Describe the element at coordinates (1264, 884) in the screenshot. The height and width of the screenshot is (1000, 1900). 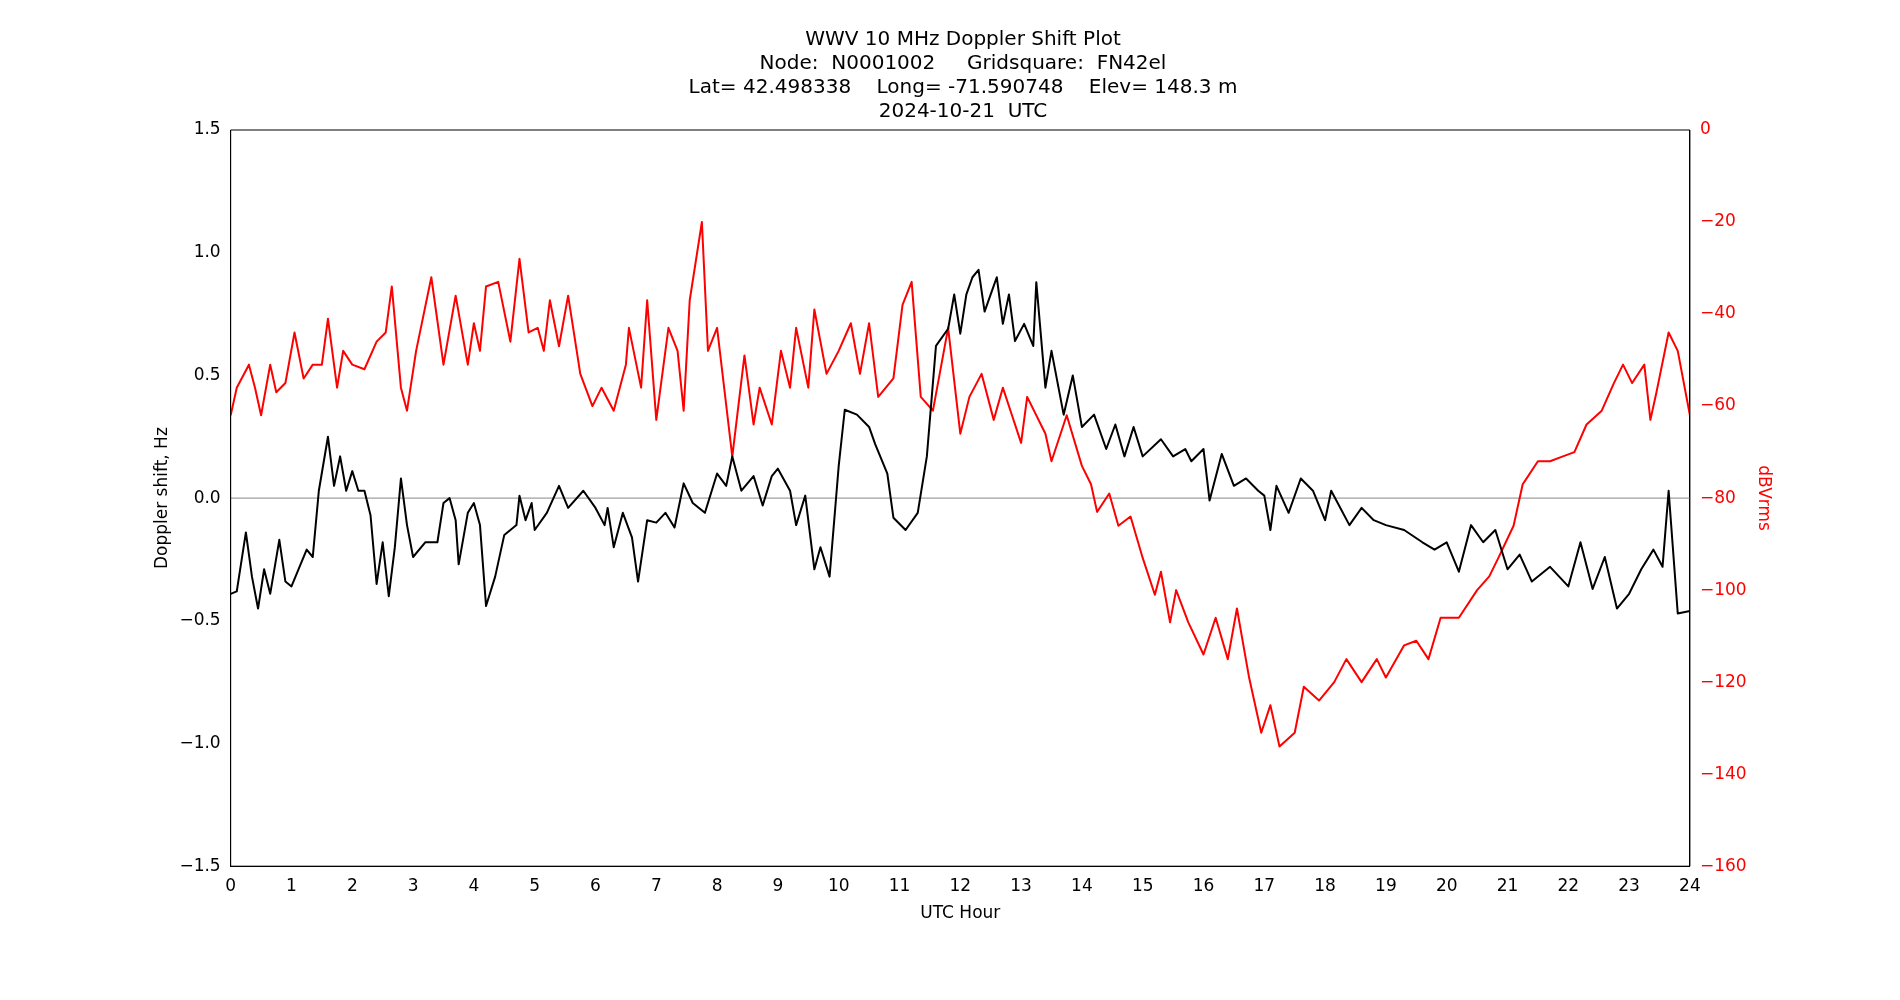
I see `x-tick-label: 17` at that location.